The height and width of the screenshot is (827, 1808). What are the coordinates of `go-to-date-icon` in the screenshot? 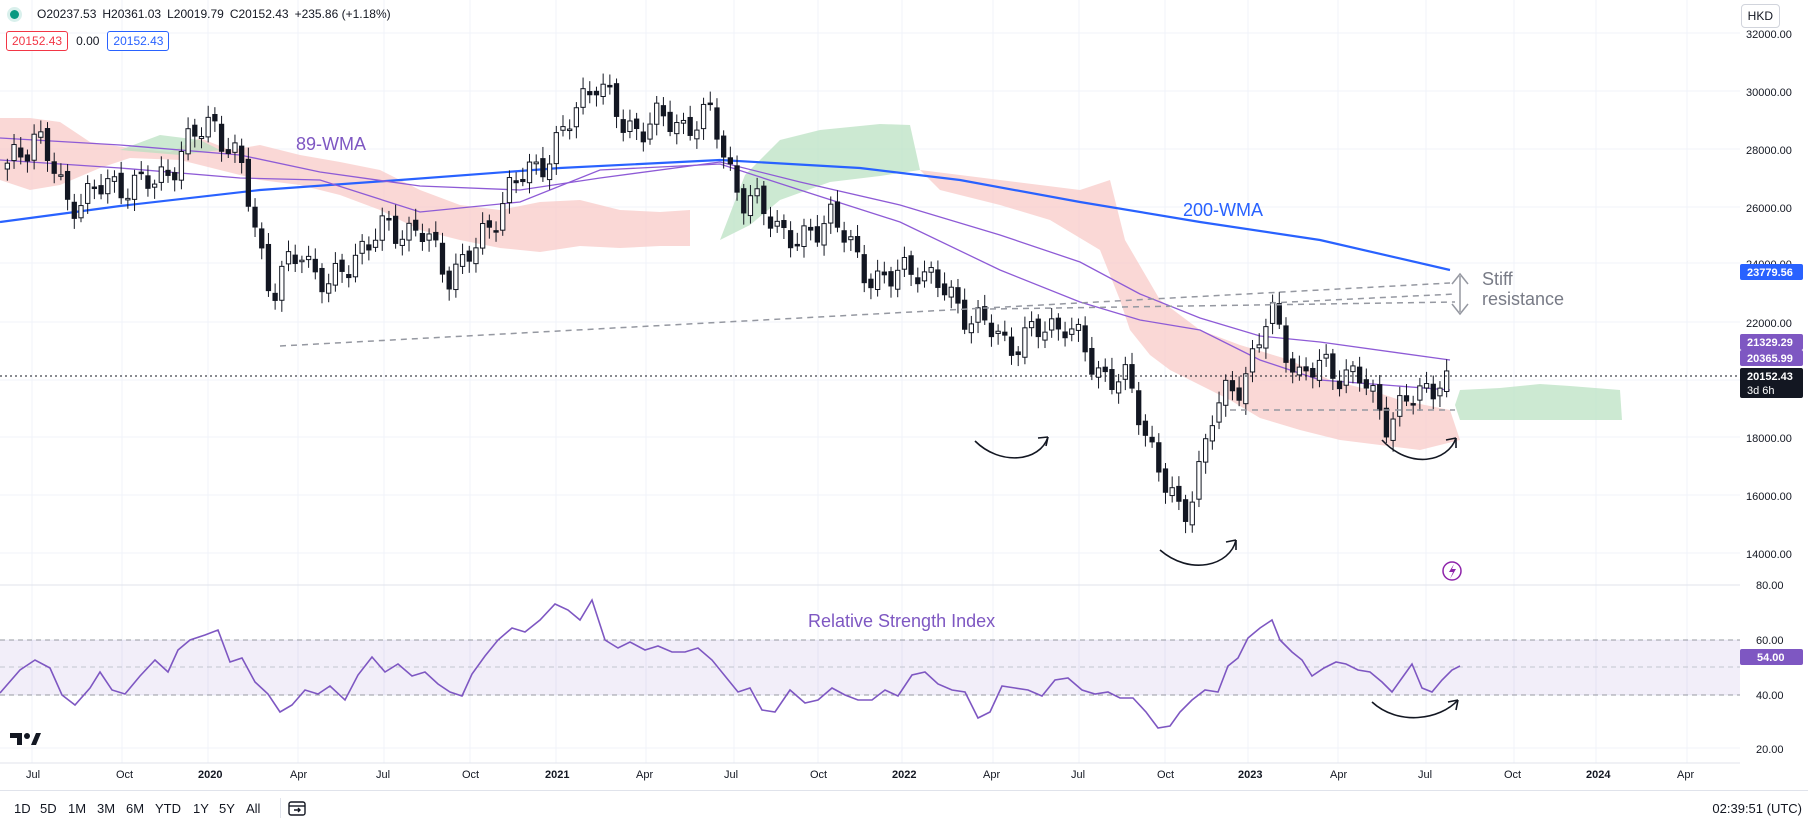 It's located at (297, 808).